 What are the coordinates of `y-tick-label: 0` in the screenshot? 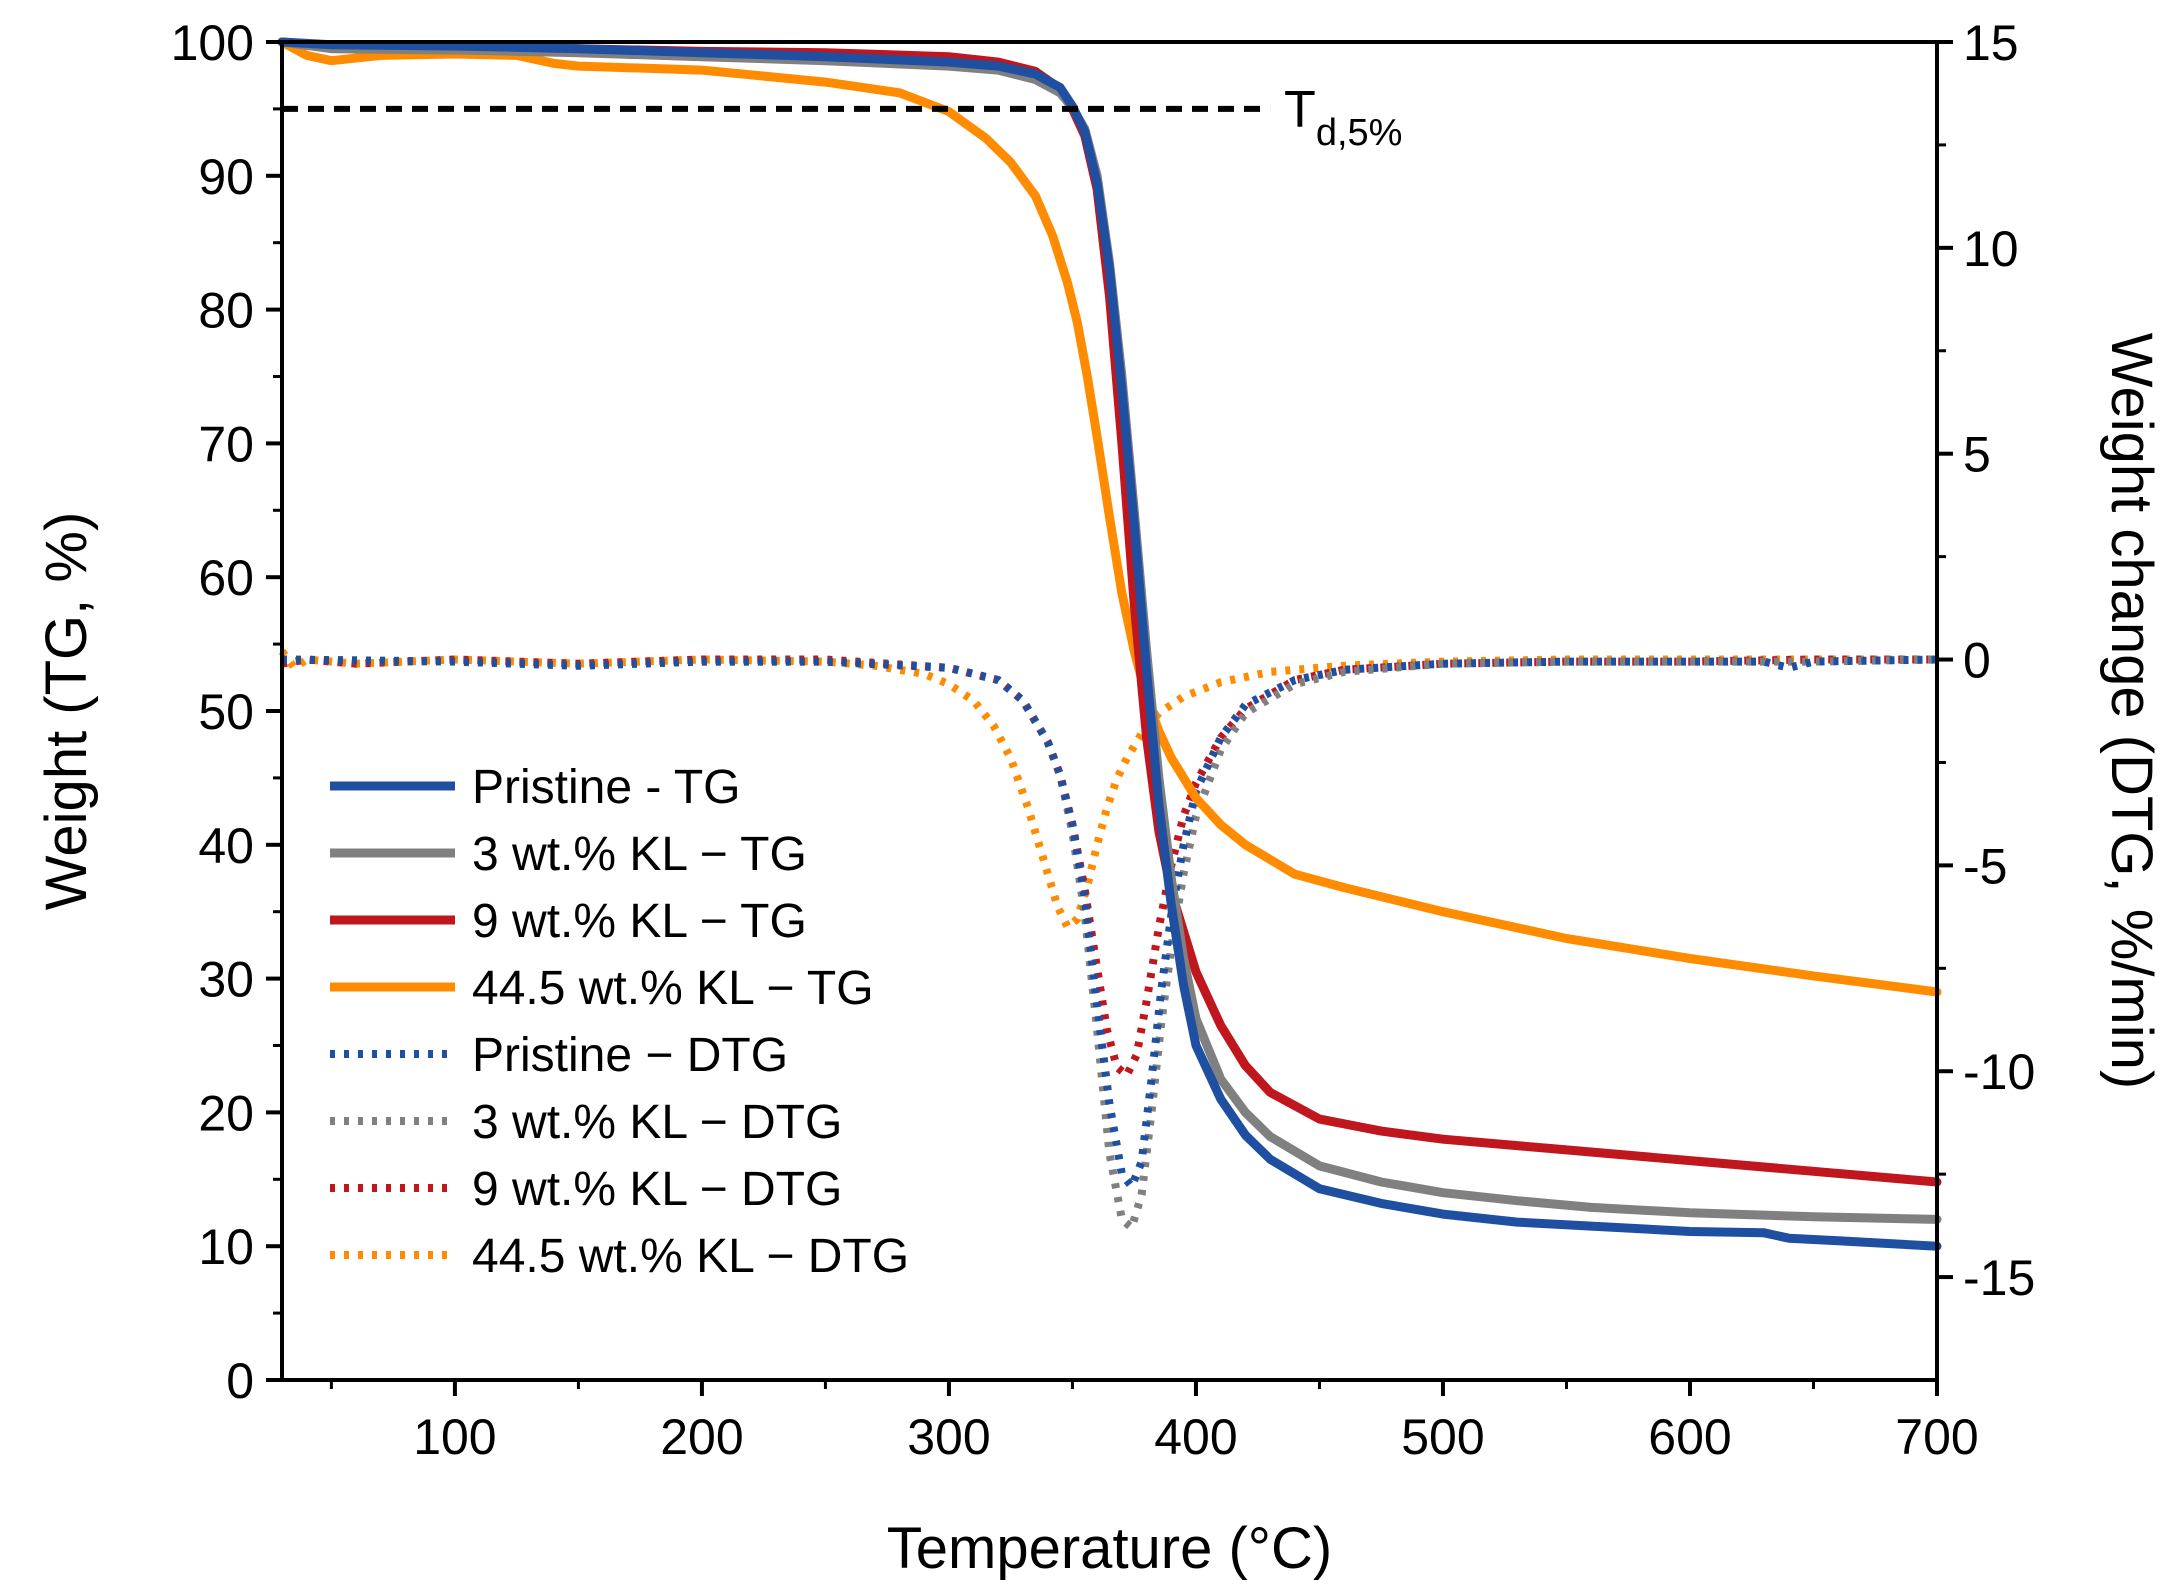 It's located at (240, 1381).